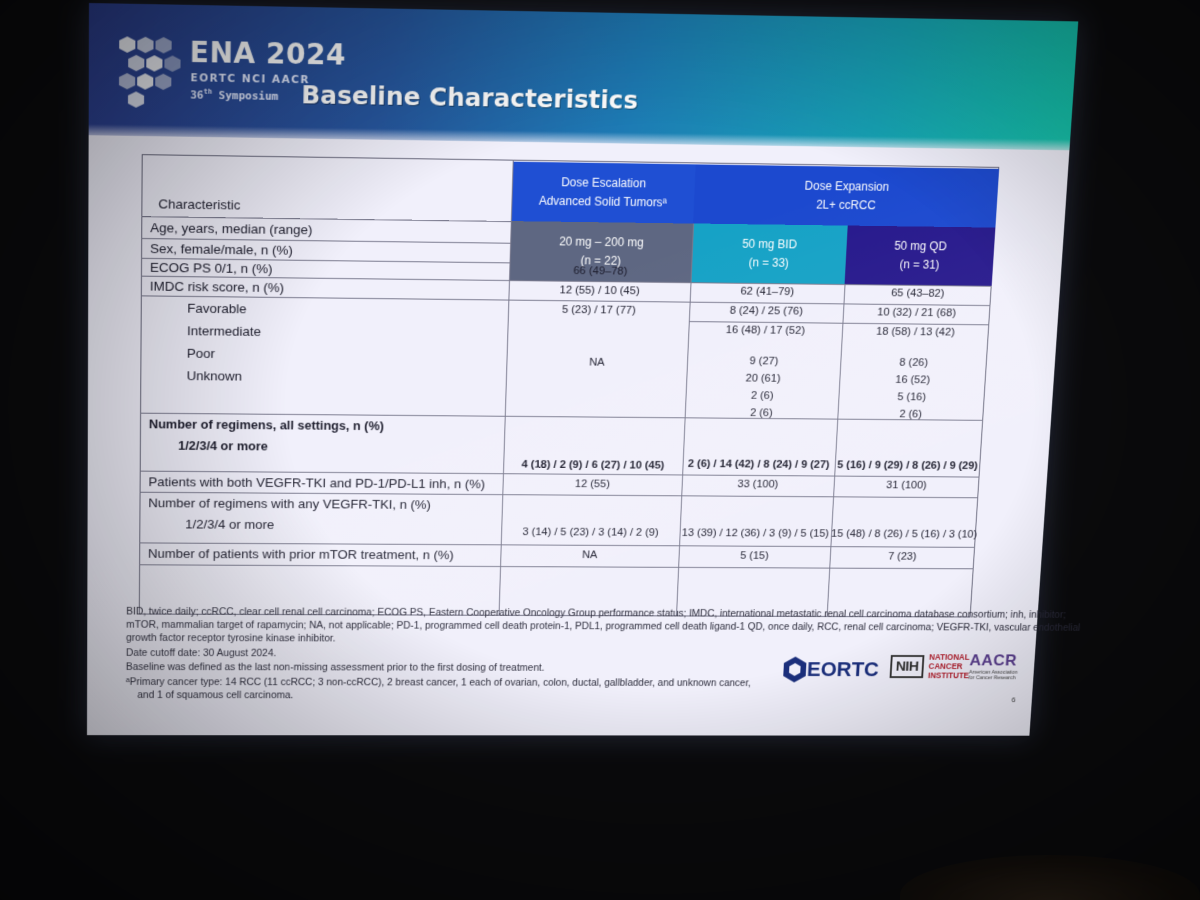  Describe the element at coordinates (764, 361) in the screenshot. I see `cell-bid-favorable: 9 (27)` at that location.